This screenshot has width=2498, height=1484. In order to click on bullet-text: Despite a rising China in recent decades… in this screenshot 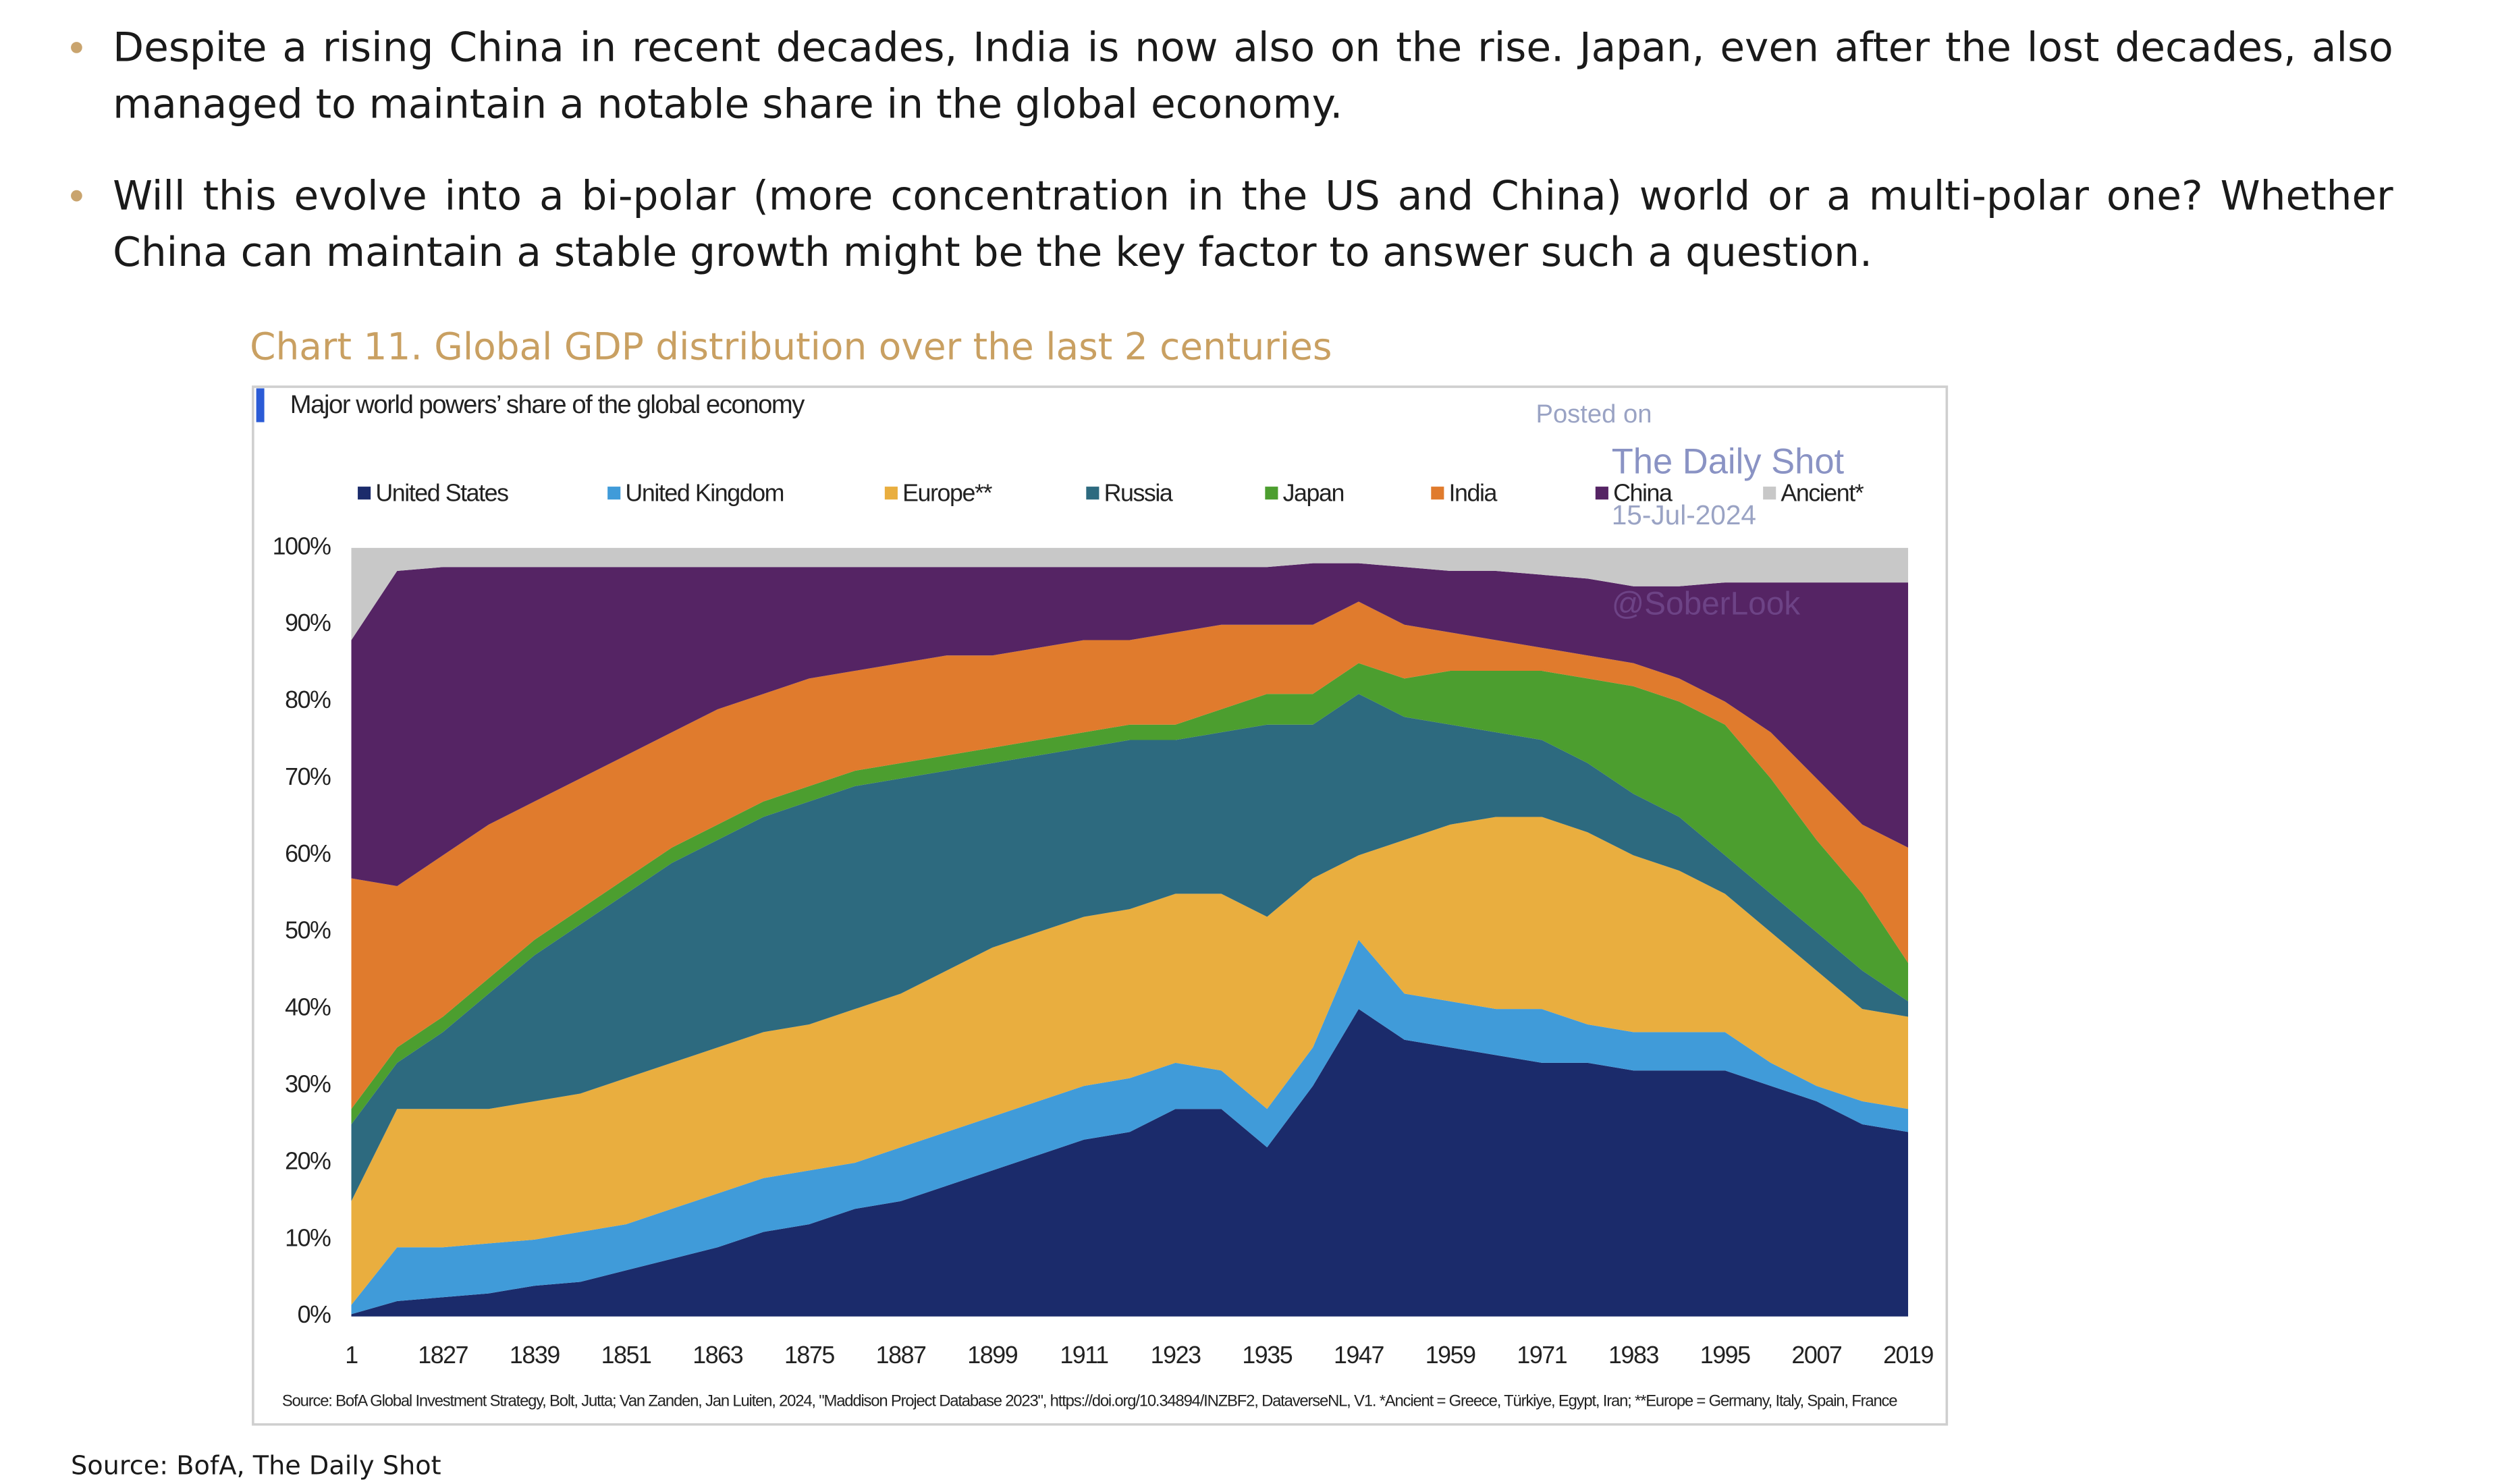, I will do `click(1253, 76)`.